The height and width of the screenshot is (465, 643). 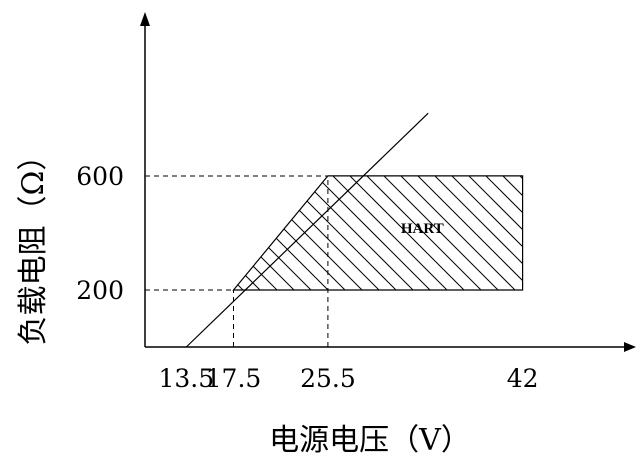 What do you see at coordinates (630, 347) in the screenshot?
I see `x-axis-arrow` at bounding box center [630, 347].